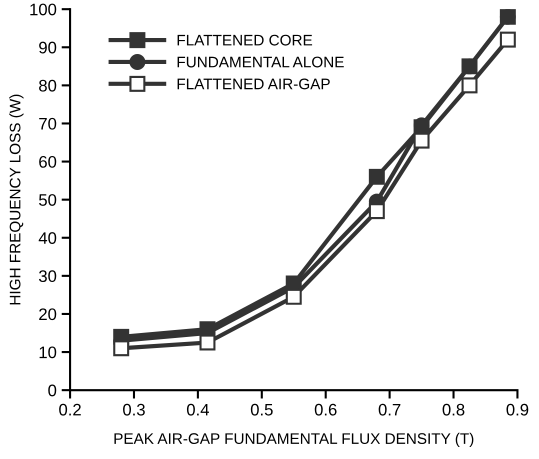  What do you see at coordinates (261, 410) in the screenshot?
I see `x-tick-label: 0.5` at bounding box center [261, 410].